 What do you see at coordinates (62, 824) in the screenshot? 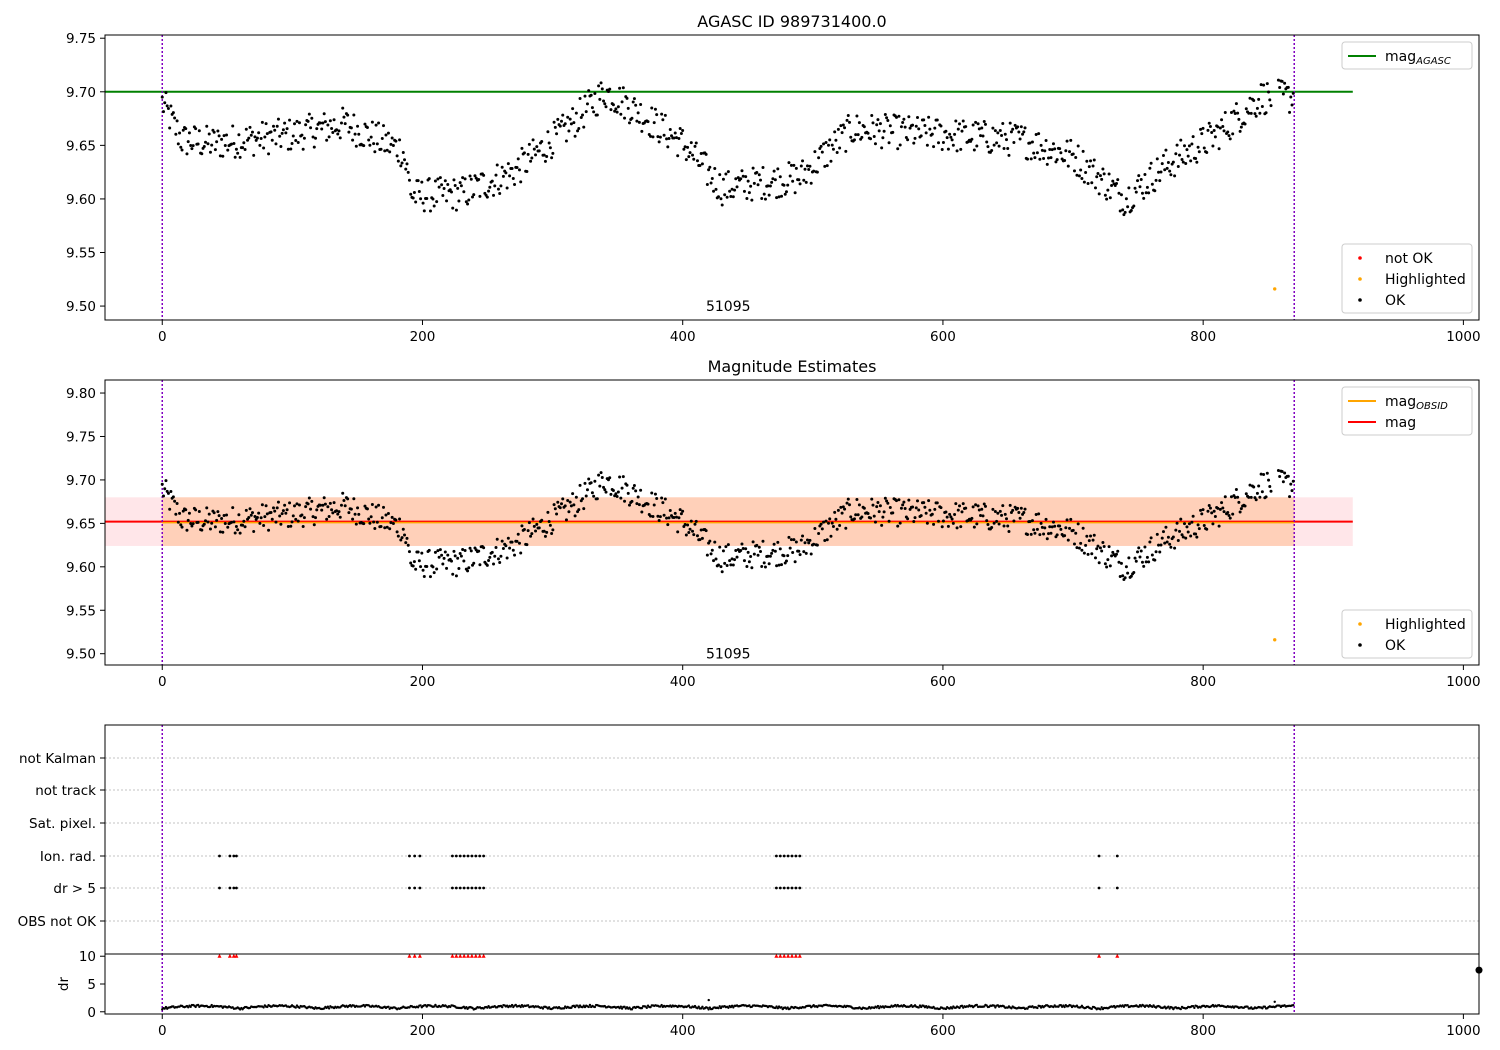
I see `flag-label: Sat. pixel.` at bounding box center [62, 824].